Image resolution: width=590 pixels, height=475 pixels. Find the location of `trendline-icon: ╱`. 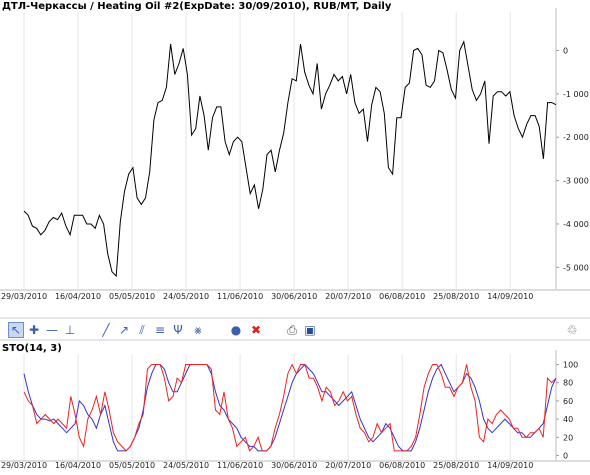

trendline-icon: ╱ is located at coordinates (106, 330).